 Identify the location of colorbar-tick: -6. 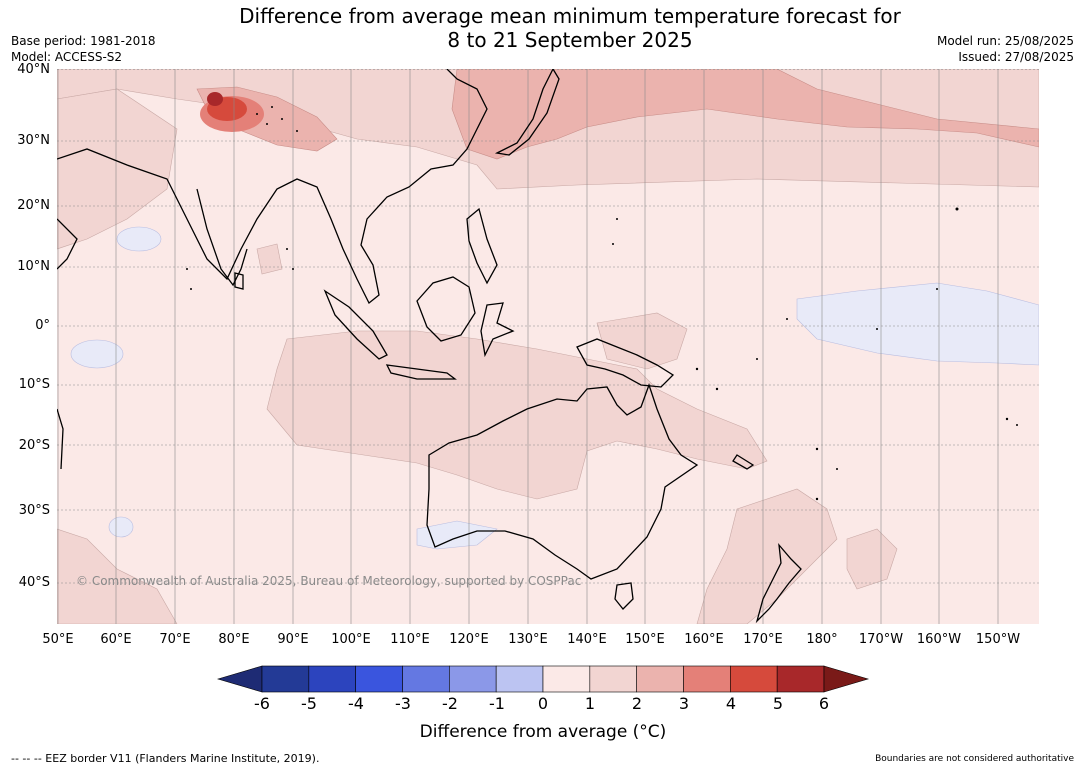
(262, 703).